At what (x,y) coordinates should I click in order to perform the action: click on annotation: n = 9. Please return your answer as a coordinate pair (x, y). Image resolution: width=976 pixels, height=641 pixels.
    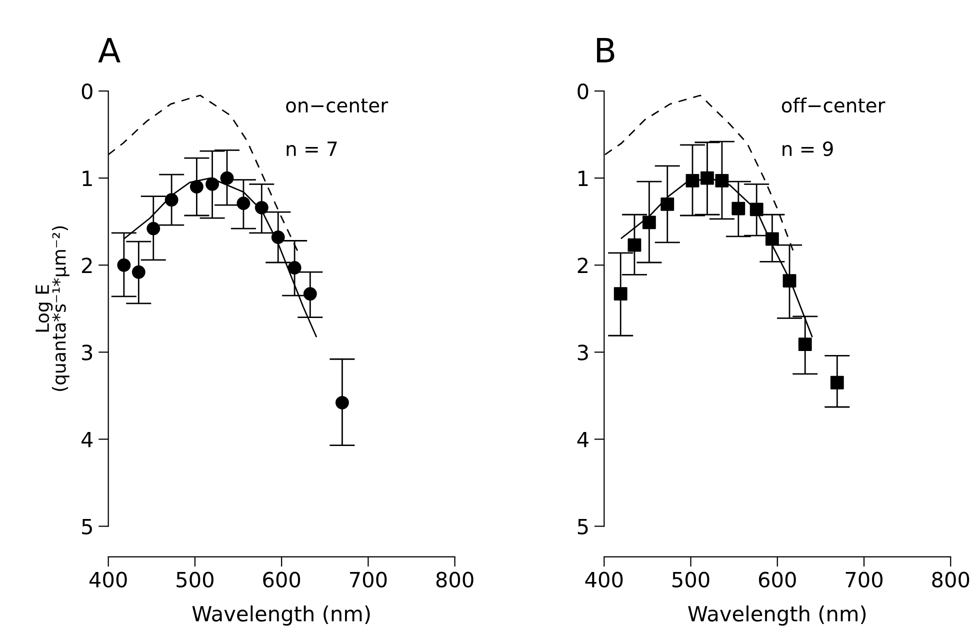
    Looking at the image, I should click on (807, 148).